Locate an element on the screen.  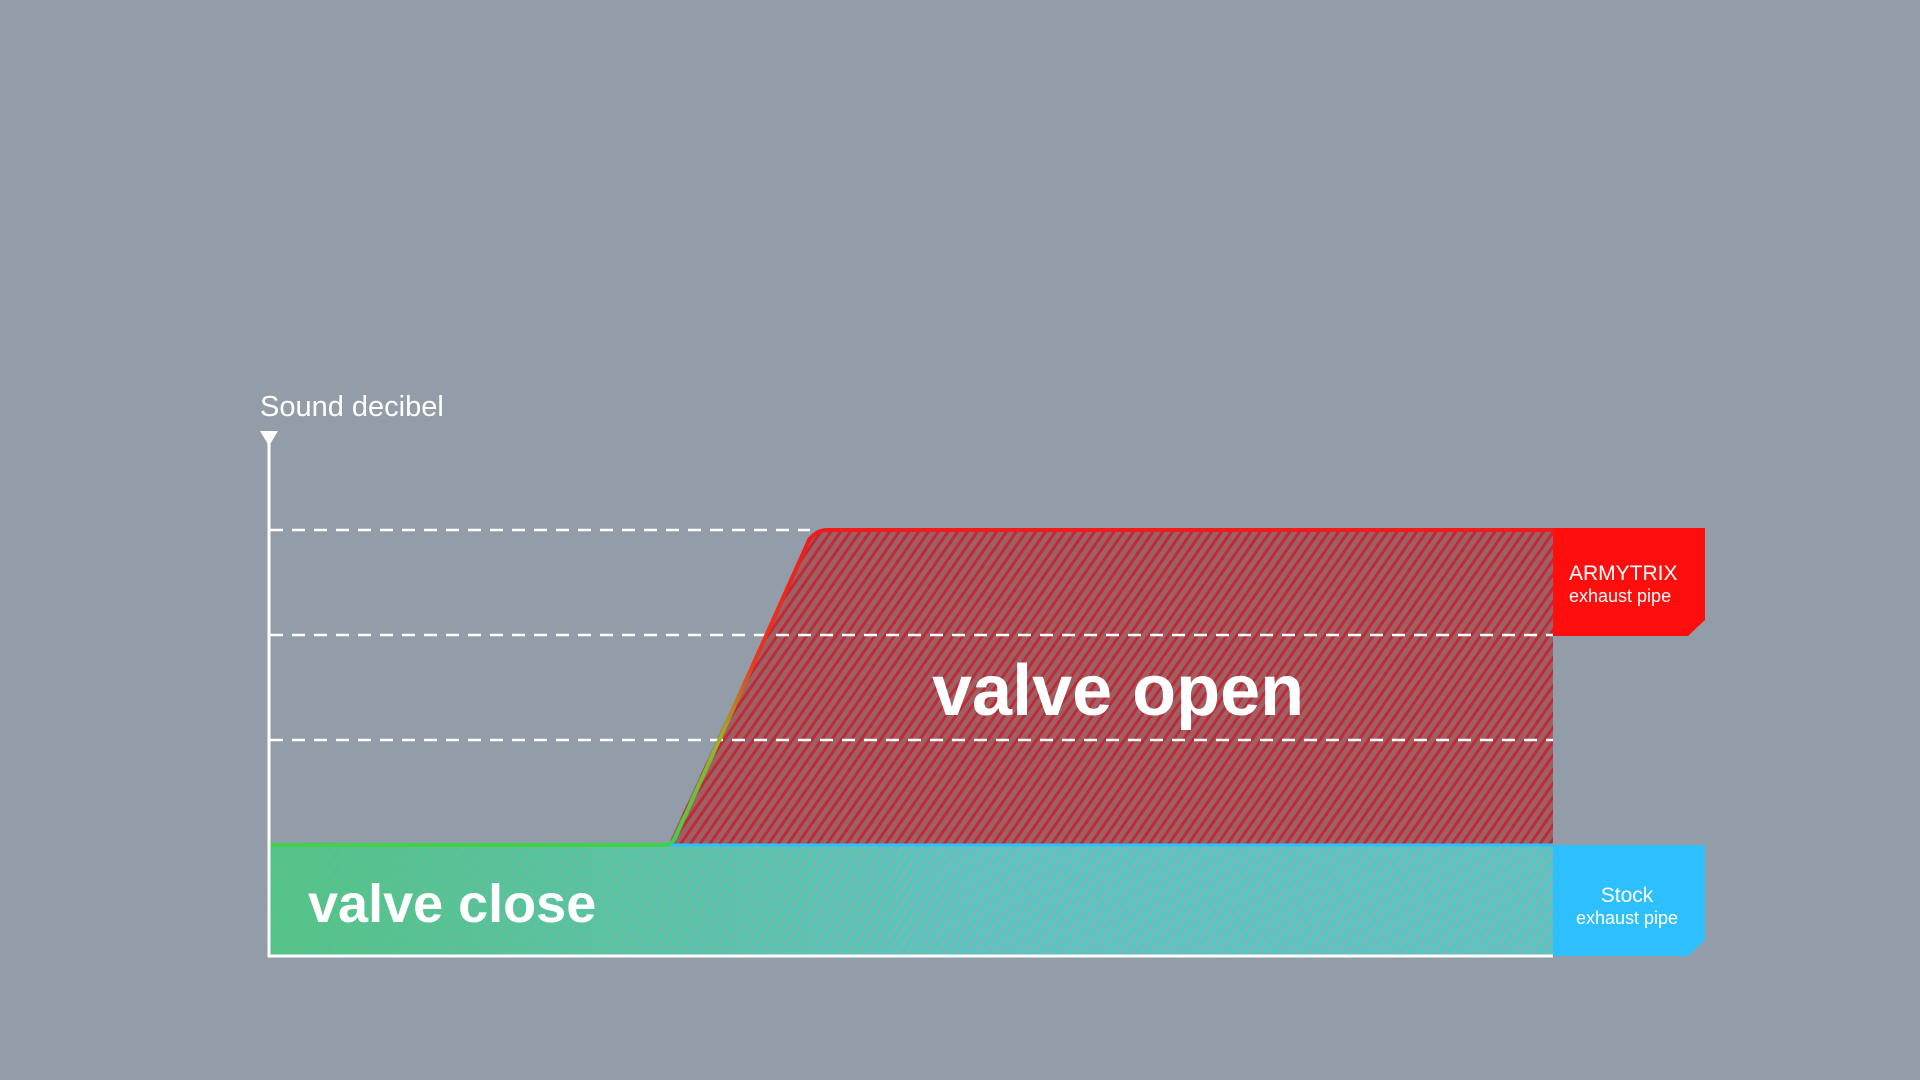
legend-stock-subtitle: exhaust pipe is located at coordinates (1627, 918).